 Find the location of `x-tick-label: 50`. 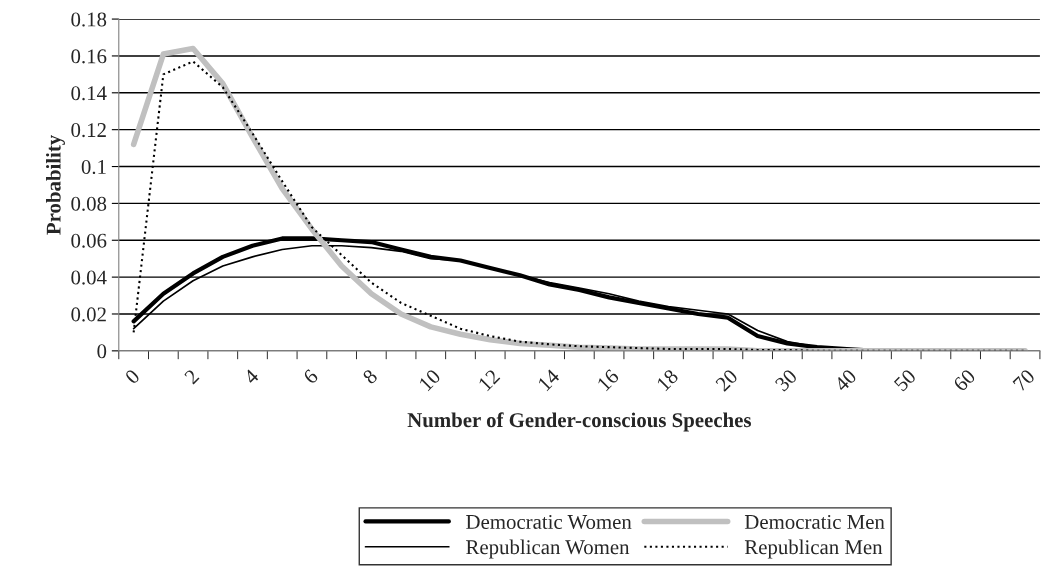

x-tick-label: 50 is located at coordinates (905, 380).